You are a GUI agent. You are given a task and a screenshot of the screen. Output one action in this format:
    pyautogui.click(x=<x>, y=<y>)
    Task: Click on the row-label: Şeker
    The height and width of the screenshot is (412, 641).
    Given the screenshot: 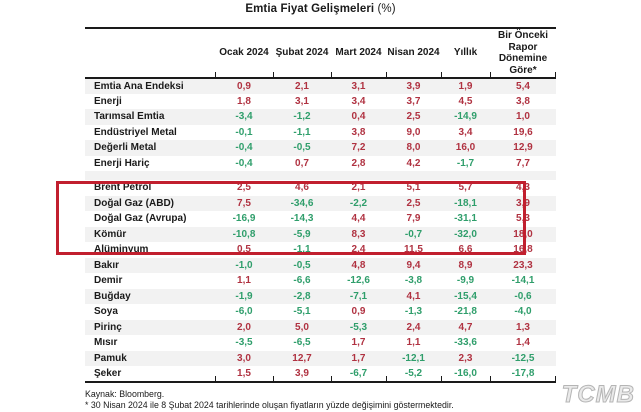 What is the action you would take?
    pyautogui.click(x=108, y=373)
    